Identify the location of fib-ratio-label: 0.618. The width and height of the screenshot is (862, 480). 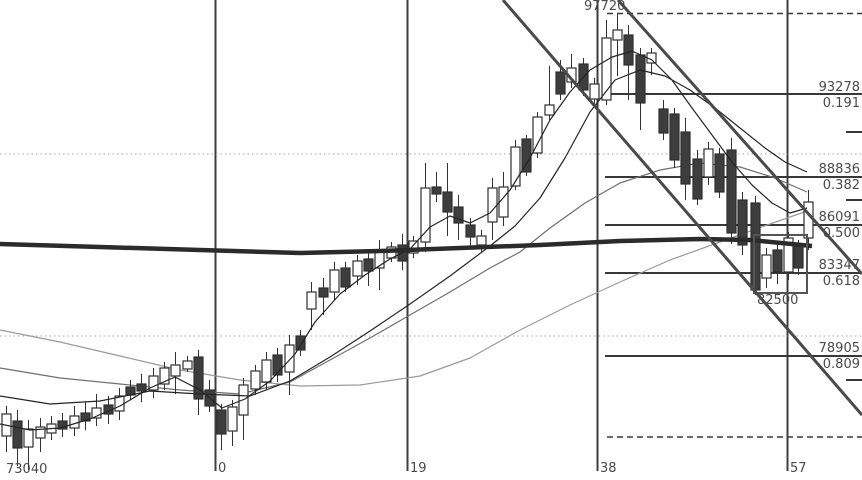
(841, 281).